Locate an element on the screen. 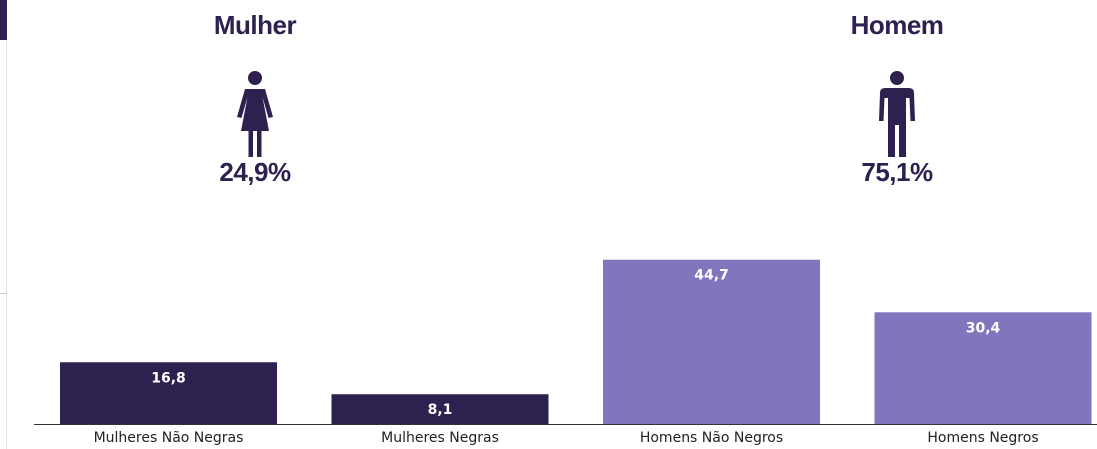 The width and height of the screenshot is (1097, 449). x-tick-label: Mulheres Não Negras is located at coordinates (169, 438).